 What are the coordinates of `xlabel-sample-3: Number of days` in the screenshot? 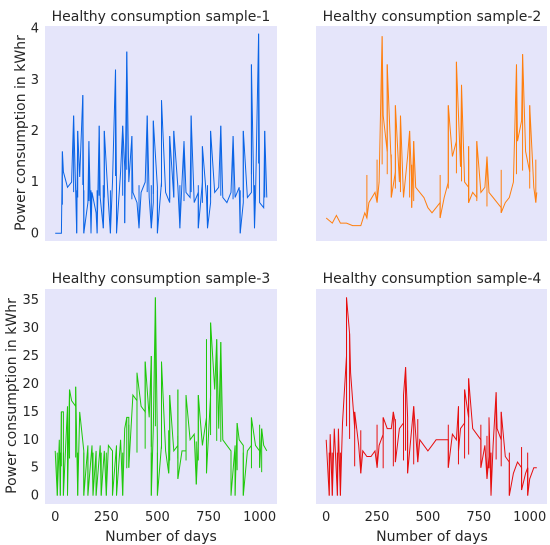 It's located at (161, 537).